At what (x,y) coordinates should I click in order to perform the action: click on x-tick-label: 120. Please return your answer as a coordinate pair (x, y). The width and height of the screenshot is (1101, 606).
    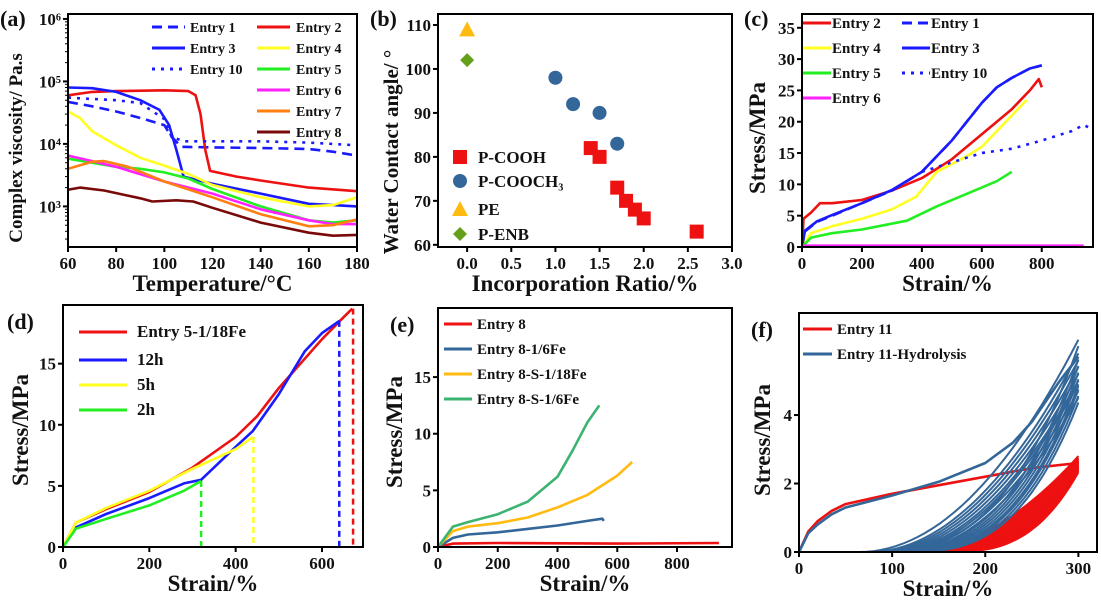
    Looking at the image, I should click on (213, 263).